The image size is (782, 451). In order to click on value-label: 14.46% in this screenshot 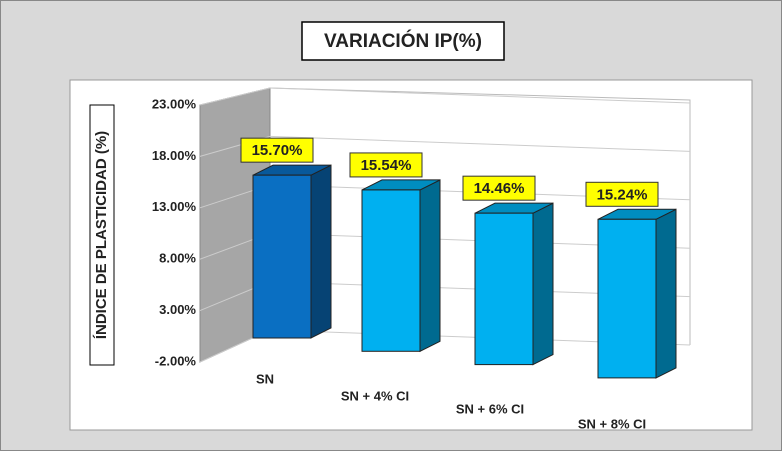, I will do `click(499, 188)`.